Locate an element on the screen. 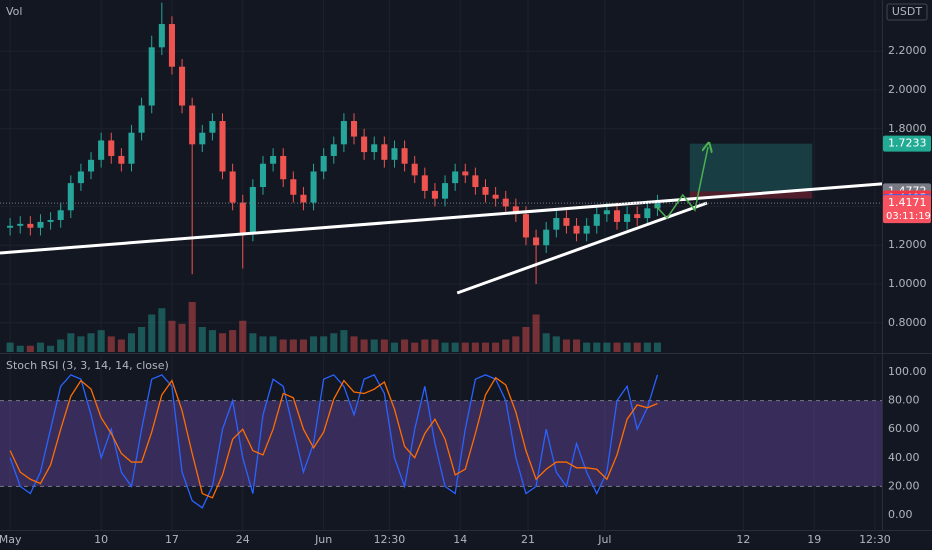  trendline is located at coordinates (441, 218).